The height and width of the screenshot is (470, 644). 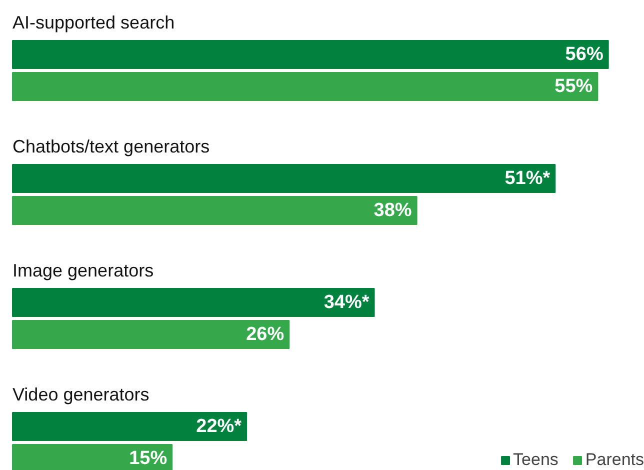 I want to click on y-tick-label: Video generators, so click(x=81, y=394).